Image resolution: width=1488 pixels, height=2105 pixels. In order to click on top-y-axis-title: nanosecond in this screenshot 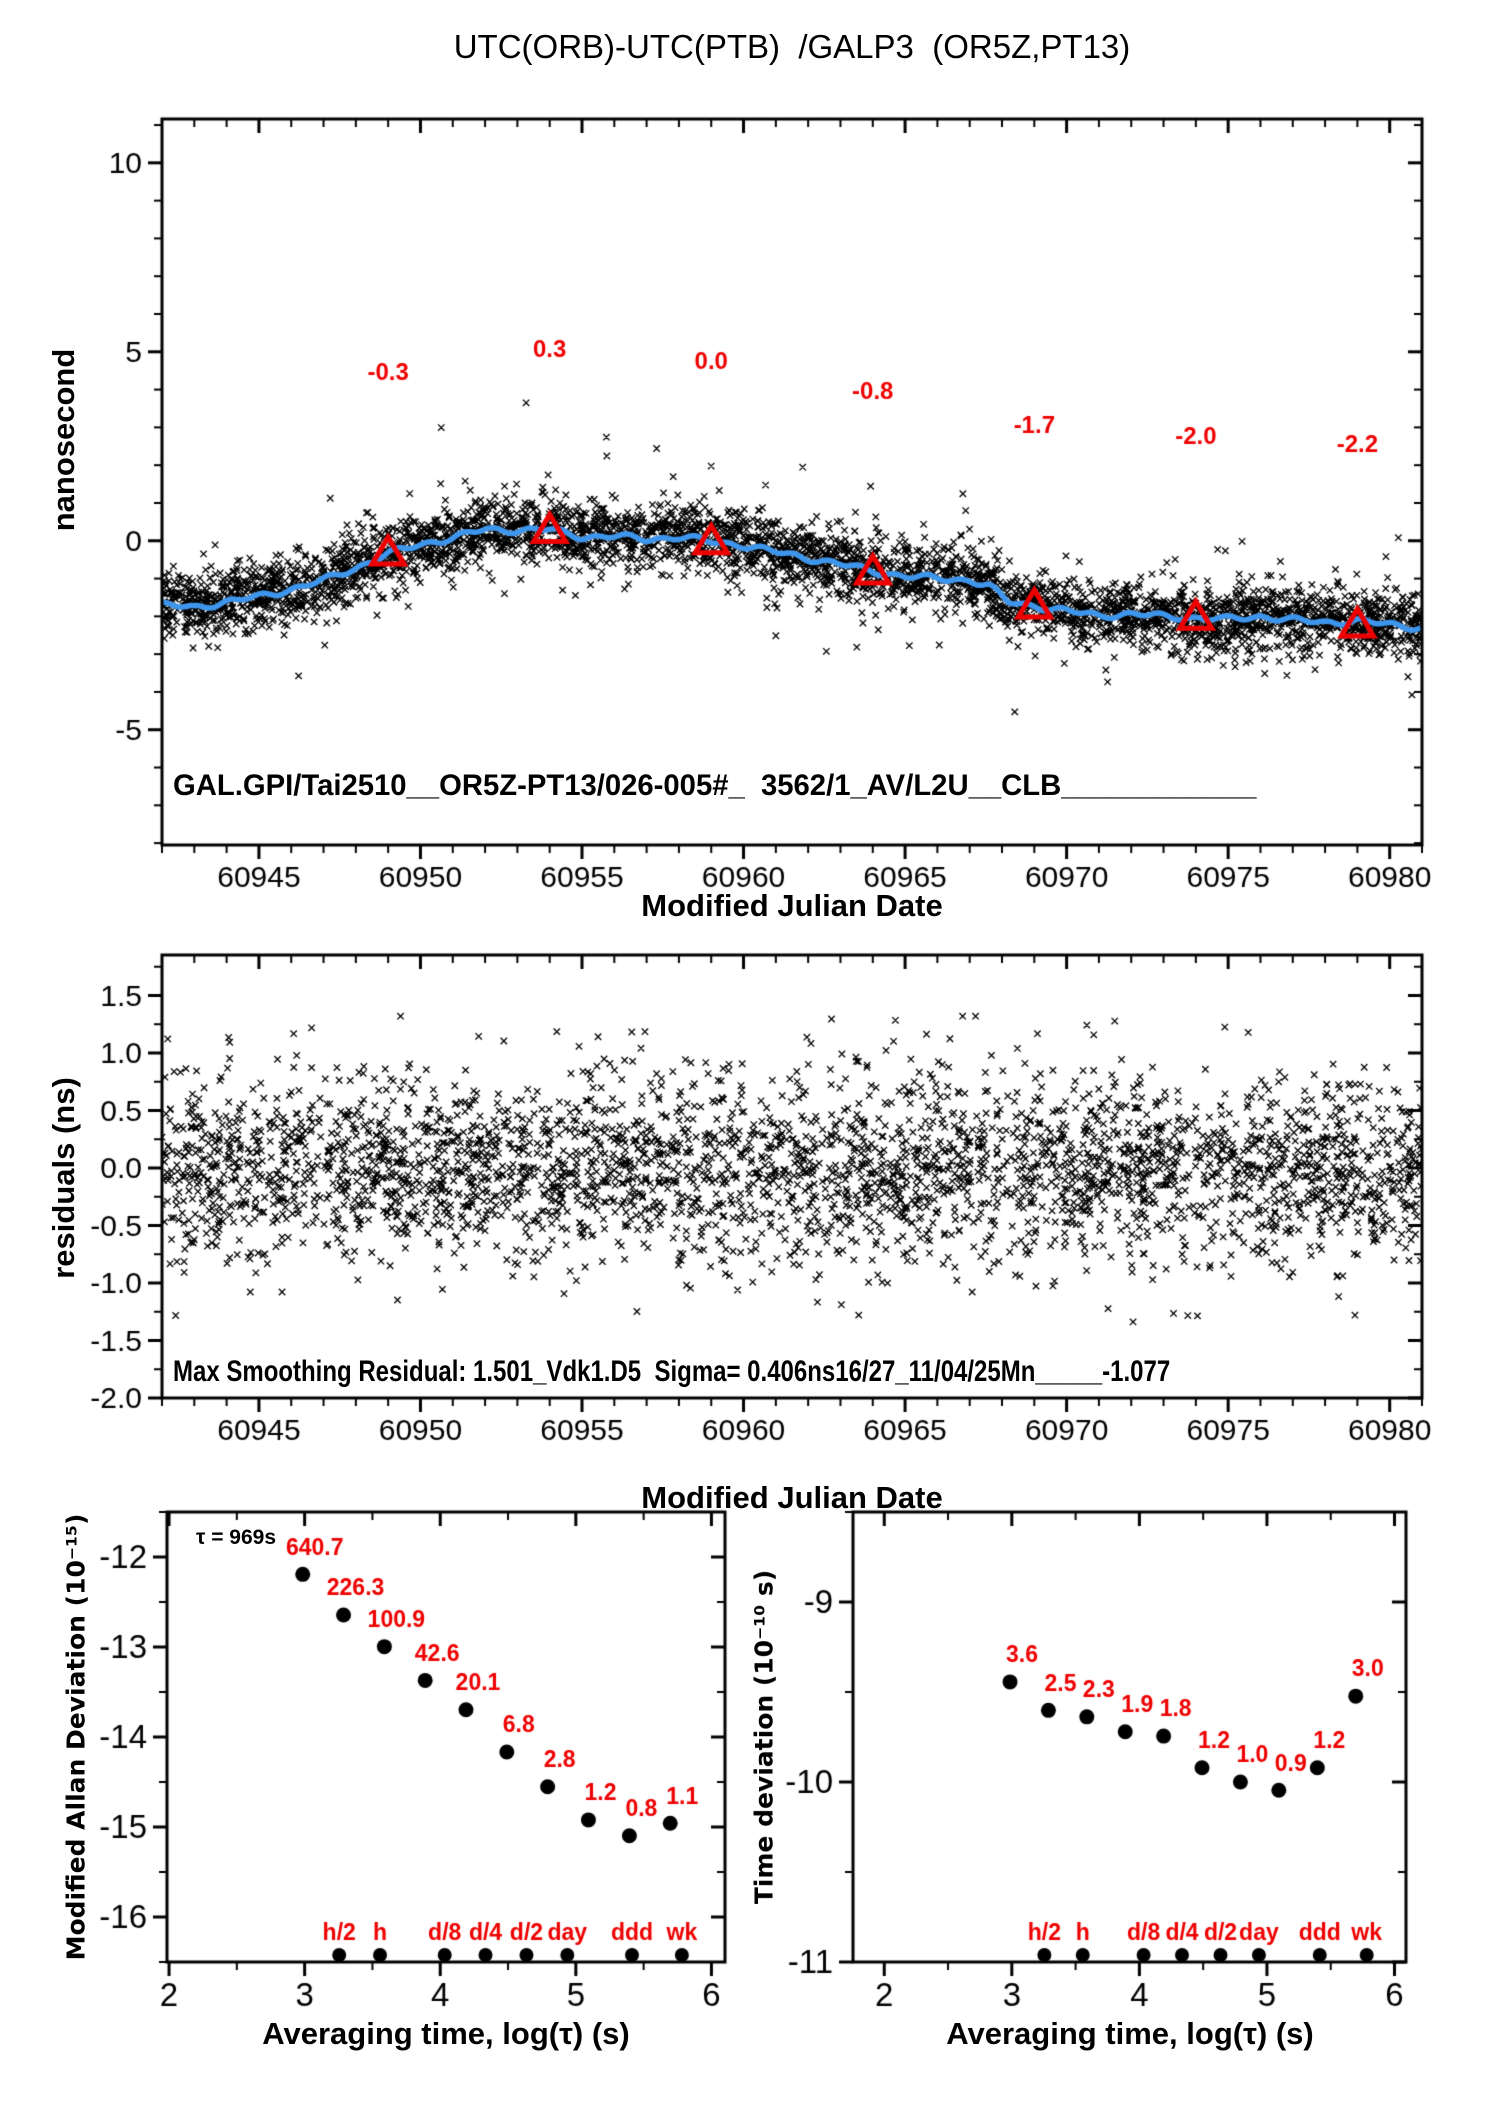, I will do `click(63, 440)`.